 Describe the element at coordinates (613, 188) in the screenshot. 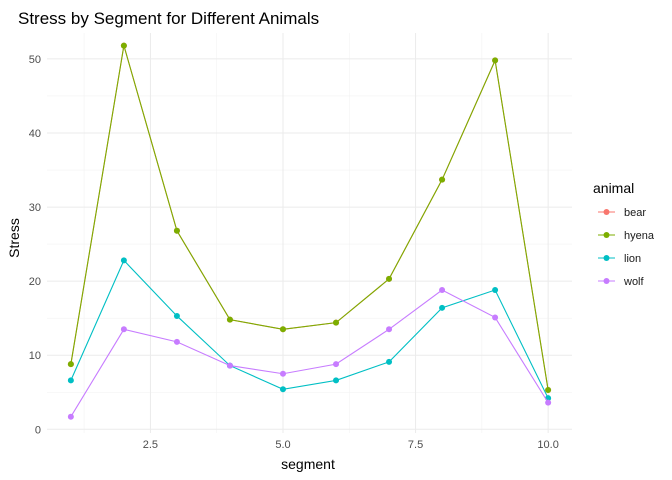

I see `legend-title: animal` at that location.